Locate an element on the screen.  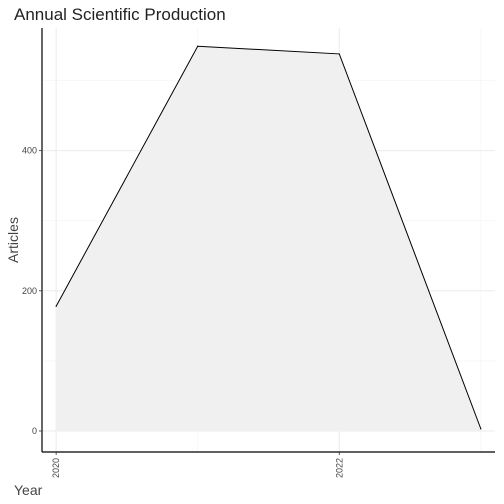
x-tick-label: 2022 is located at coordinates (339, 468).